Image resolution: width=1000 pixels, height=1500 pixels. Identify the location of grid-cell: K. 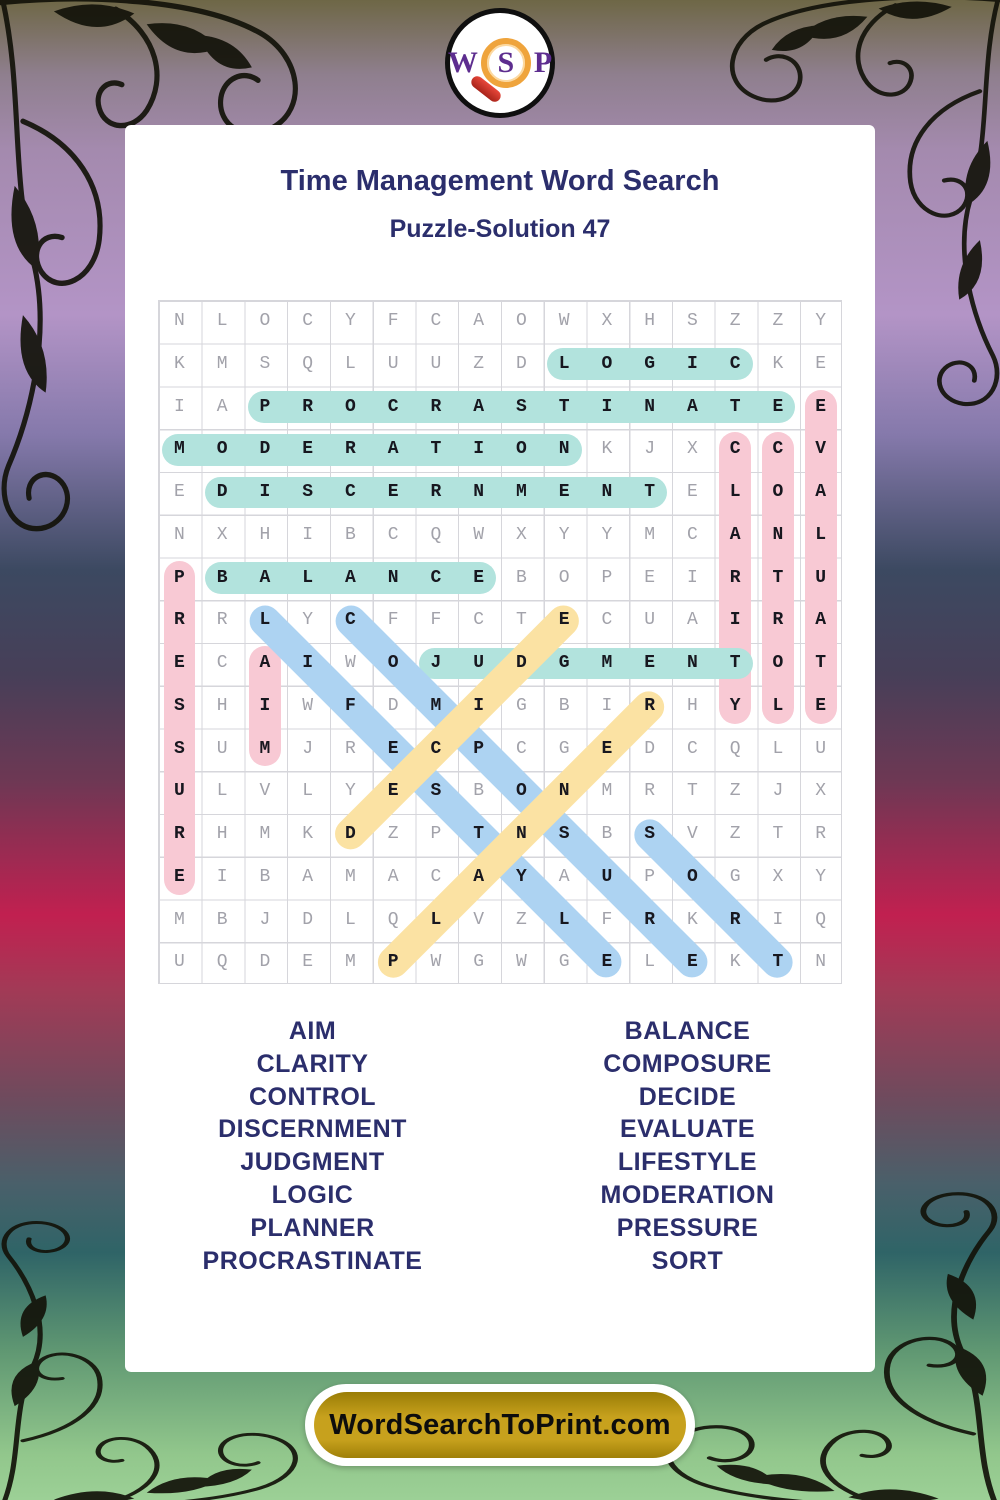
(607, 449).